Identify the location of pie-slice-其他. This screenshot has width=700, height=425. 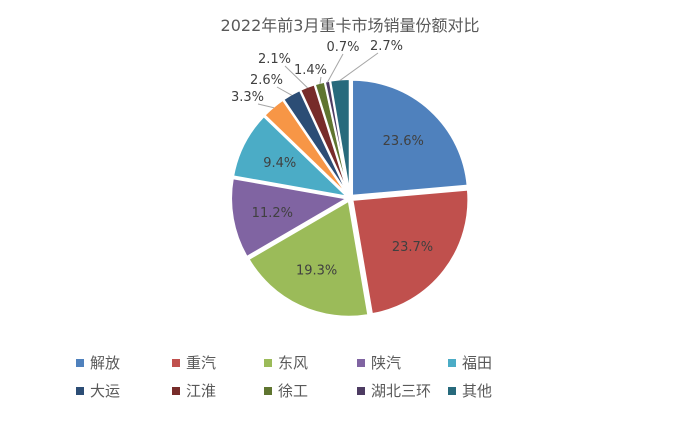
(340, 137).